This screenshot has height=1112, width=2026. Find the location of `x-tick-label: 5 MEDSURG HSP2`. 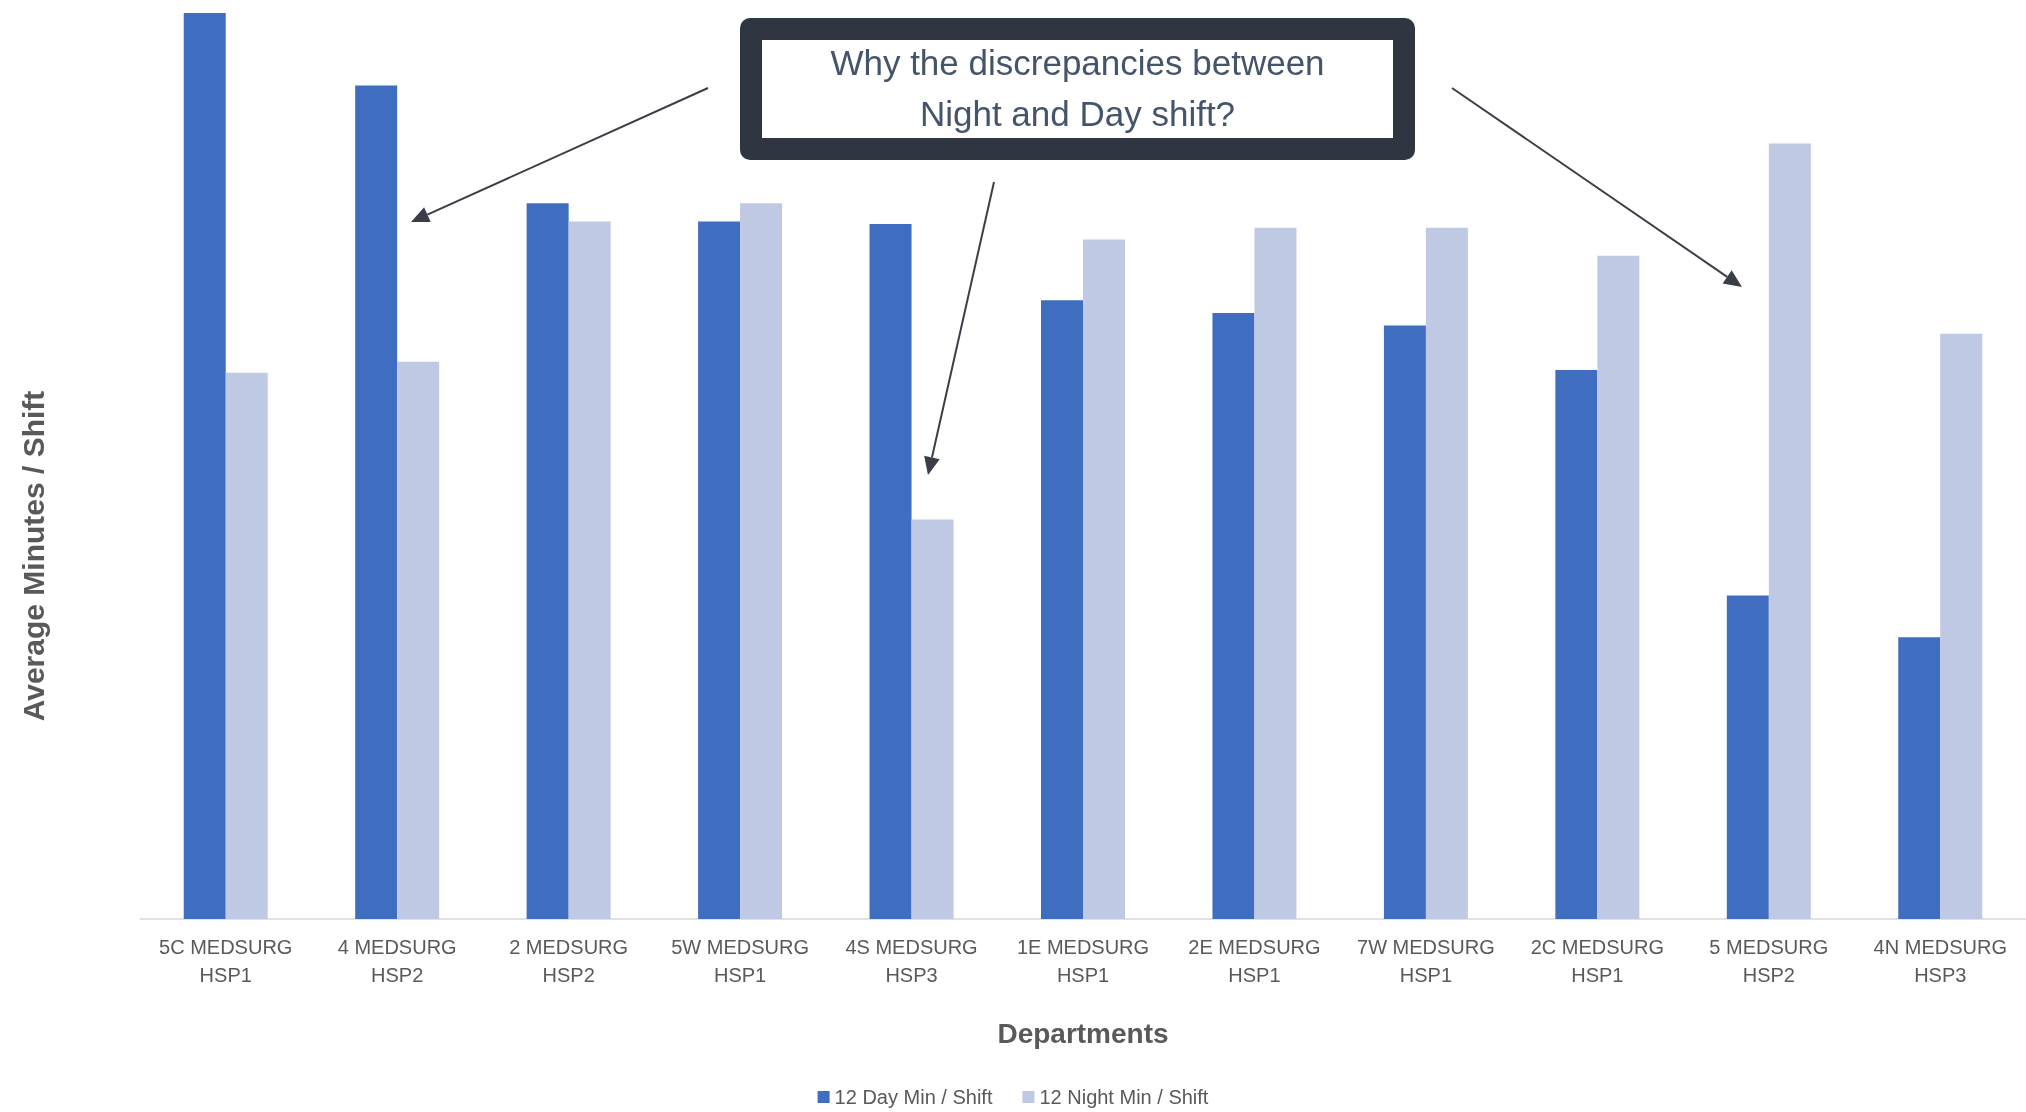

x-tick-label: 5 MEDSURG HSP2 is located at coordinates (1769, 961).